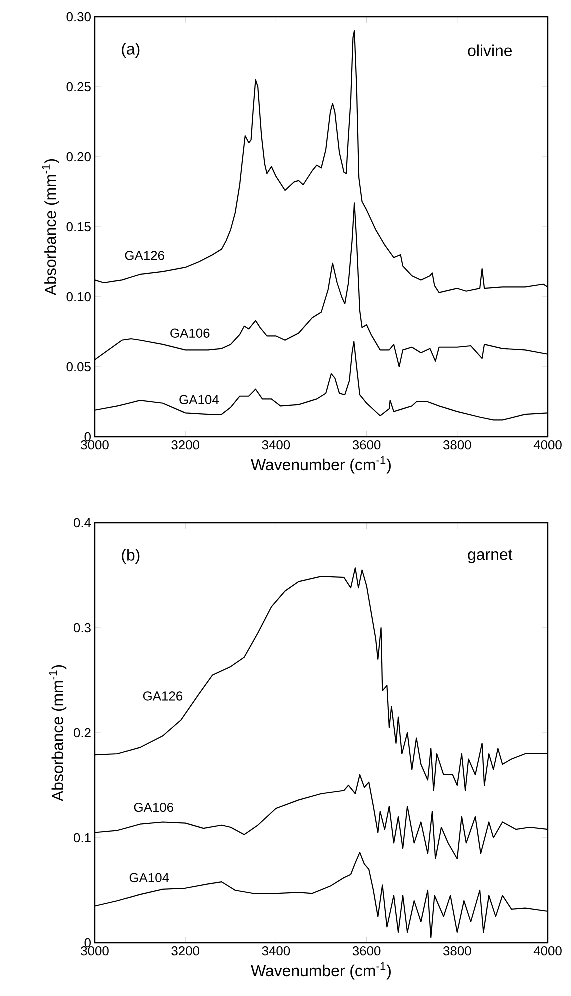 Image resolution: width=571 pixels, height=996 pixels. Describe the element at coordinates (78, 367) in the screenshot. I see `y-tick-label: 0.05` at that location.